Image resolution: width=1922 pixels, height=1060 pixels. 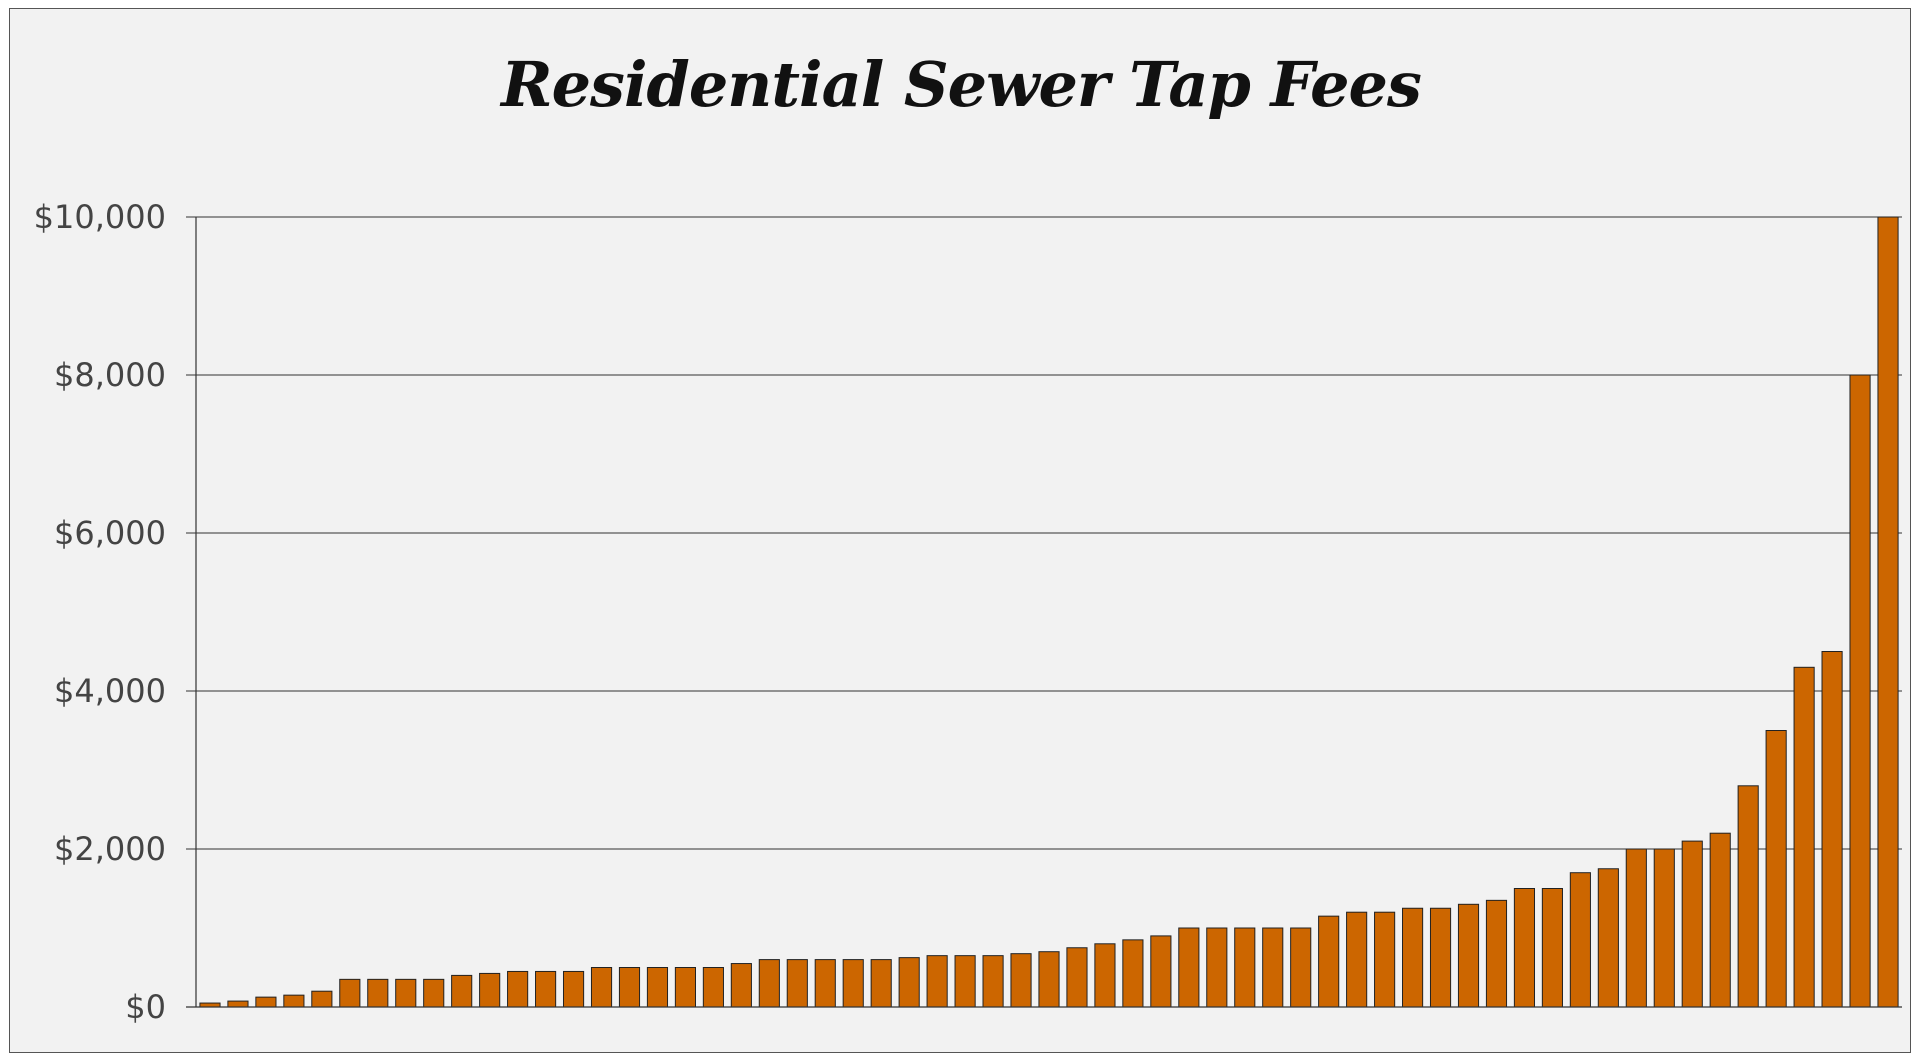 I want to click on y-tick-label: $10,000, so click(x=100, y=217).